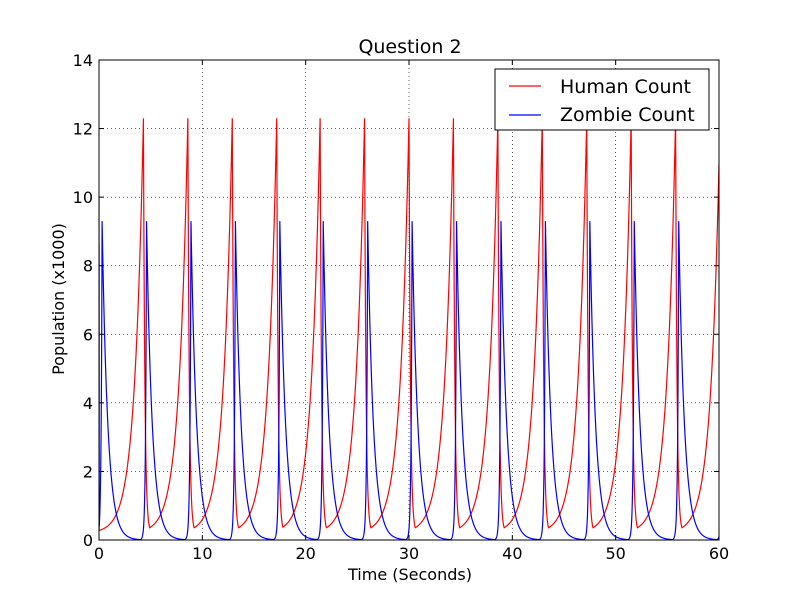  What do you see at coordinates (202, 553) in the screenshot?
I see `x-tick-label: 10` at bounding box center [202, 553].